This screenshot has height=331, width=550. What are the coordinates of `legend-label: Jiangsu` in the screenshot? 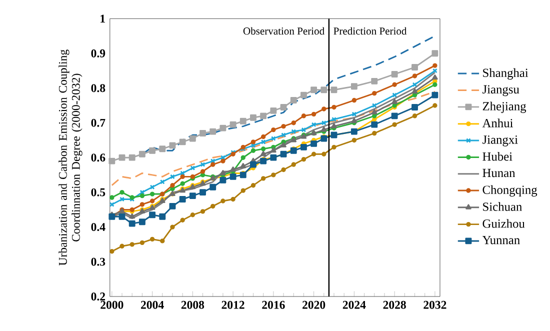 It's located at (501, 90).